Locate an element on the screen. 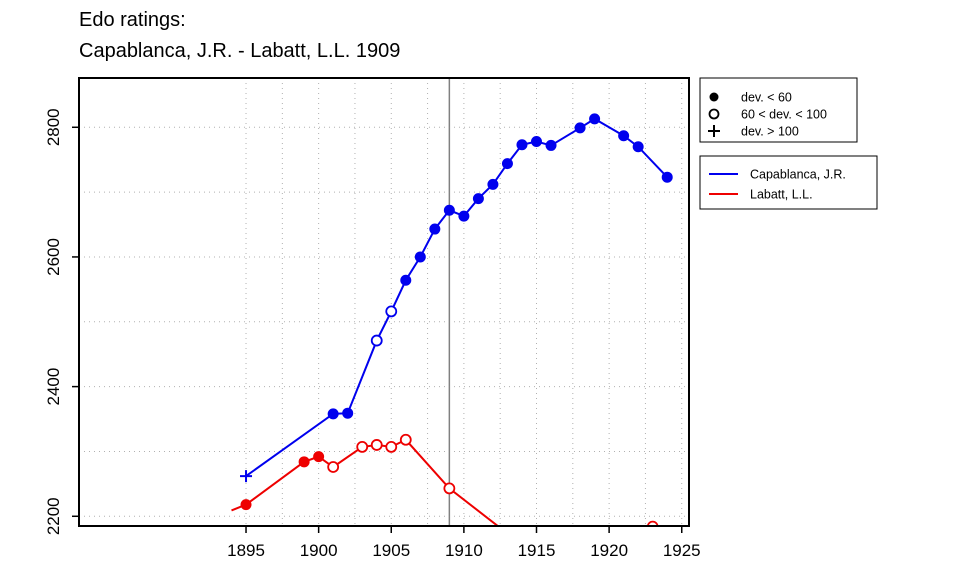  chart-title-line2: Capablanca, J.R. - Labatt, L.L. 1909 is located at coordinates (240, 51).